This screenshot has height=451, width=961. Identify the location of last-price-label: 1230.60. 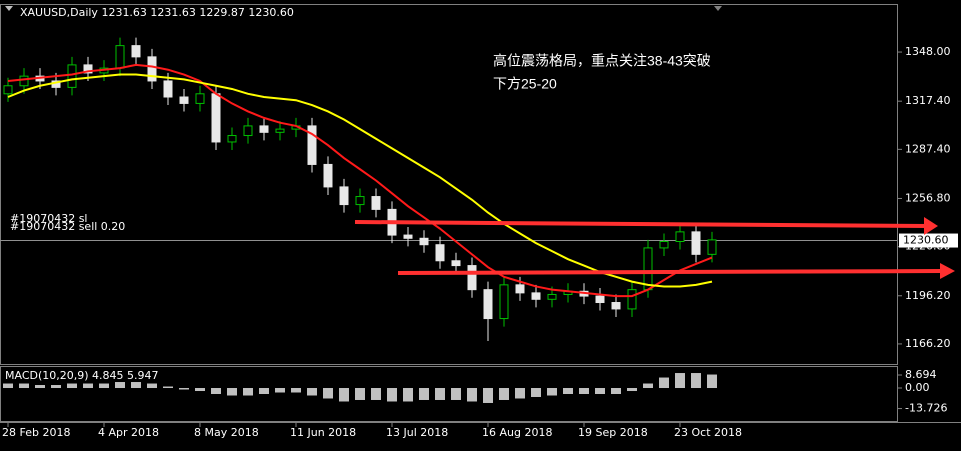
(926, 240).